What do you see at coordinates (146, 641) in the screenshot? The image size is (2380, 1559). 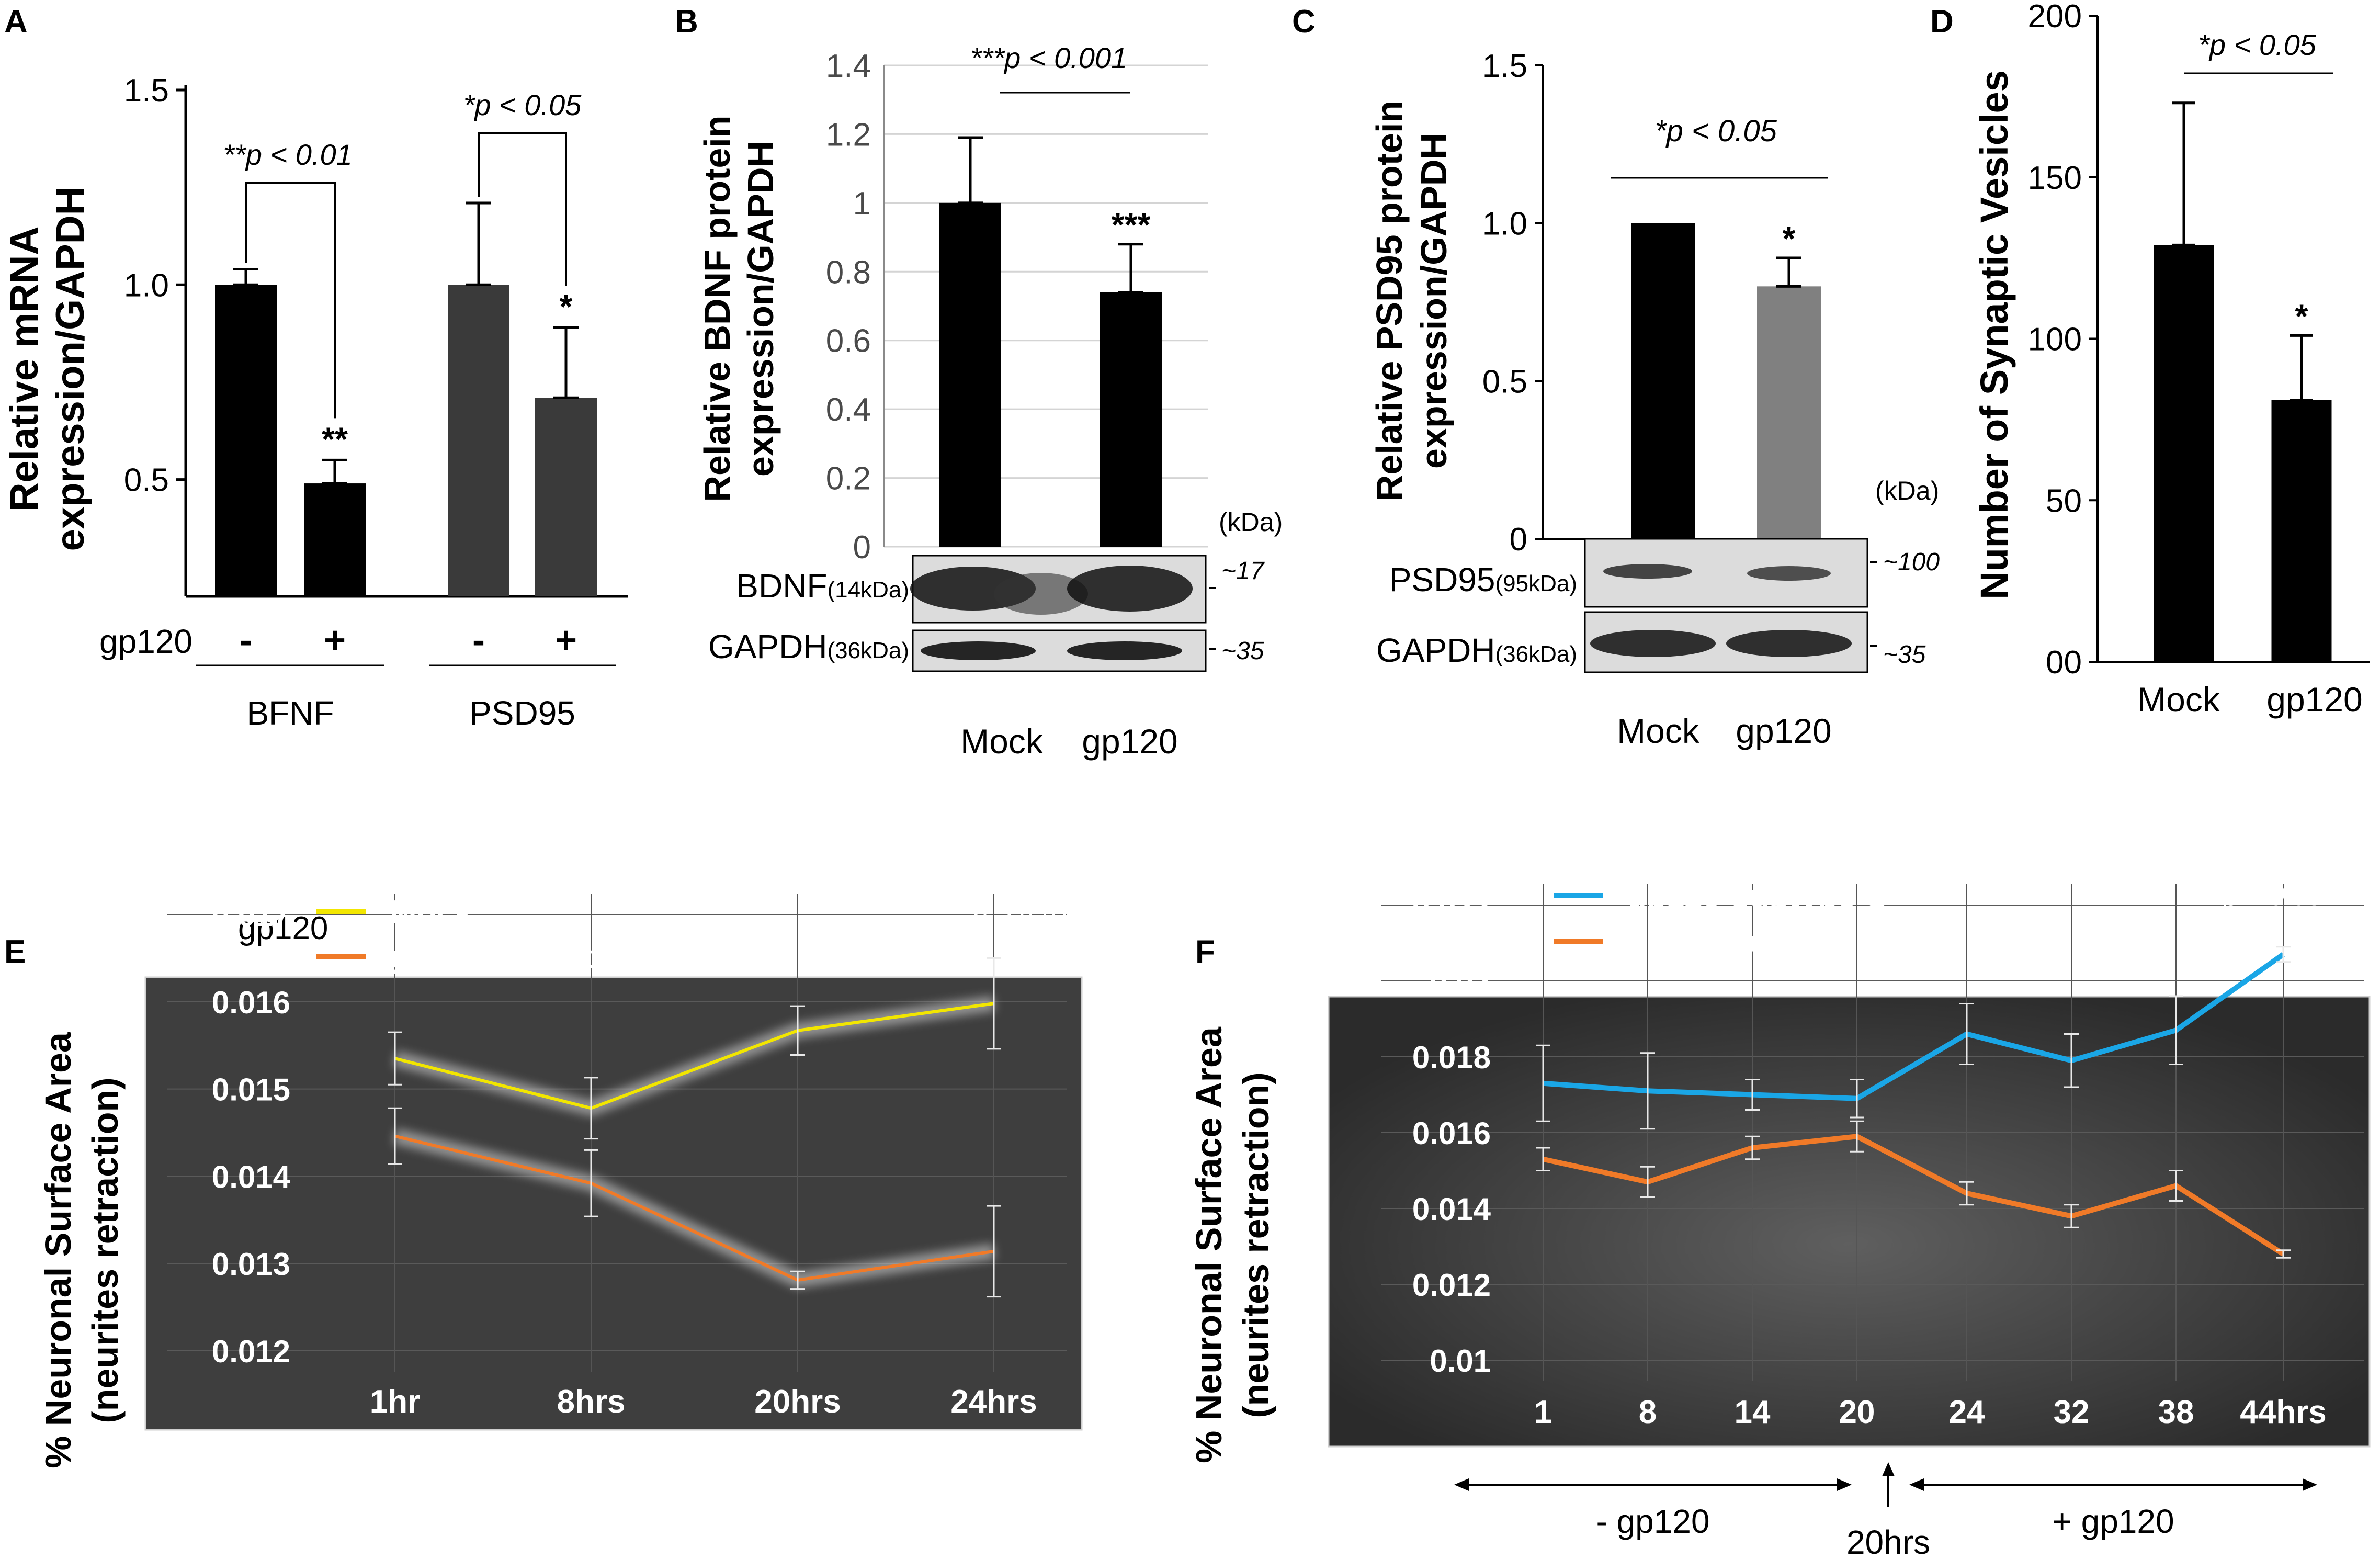 I see `panel-a-treatment-label: gp120` at bounding box center [146, 641].